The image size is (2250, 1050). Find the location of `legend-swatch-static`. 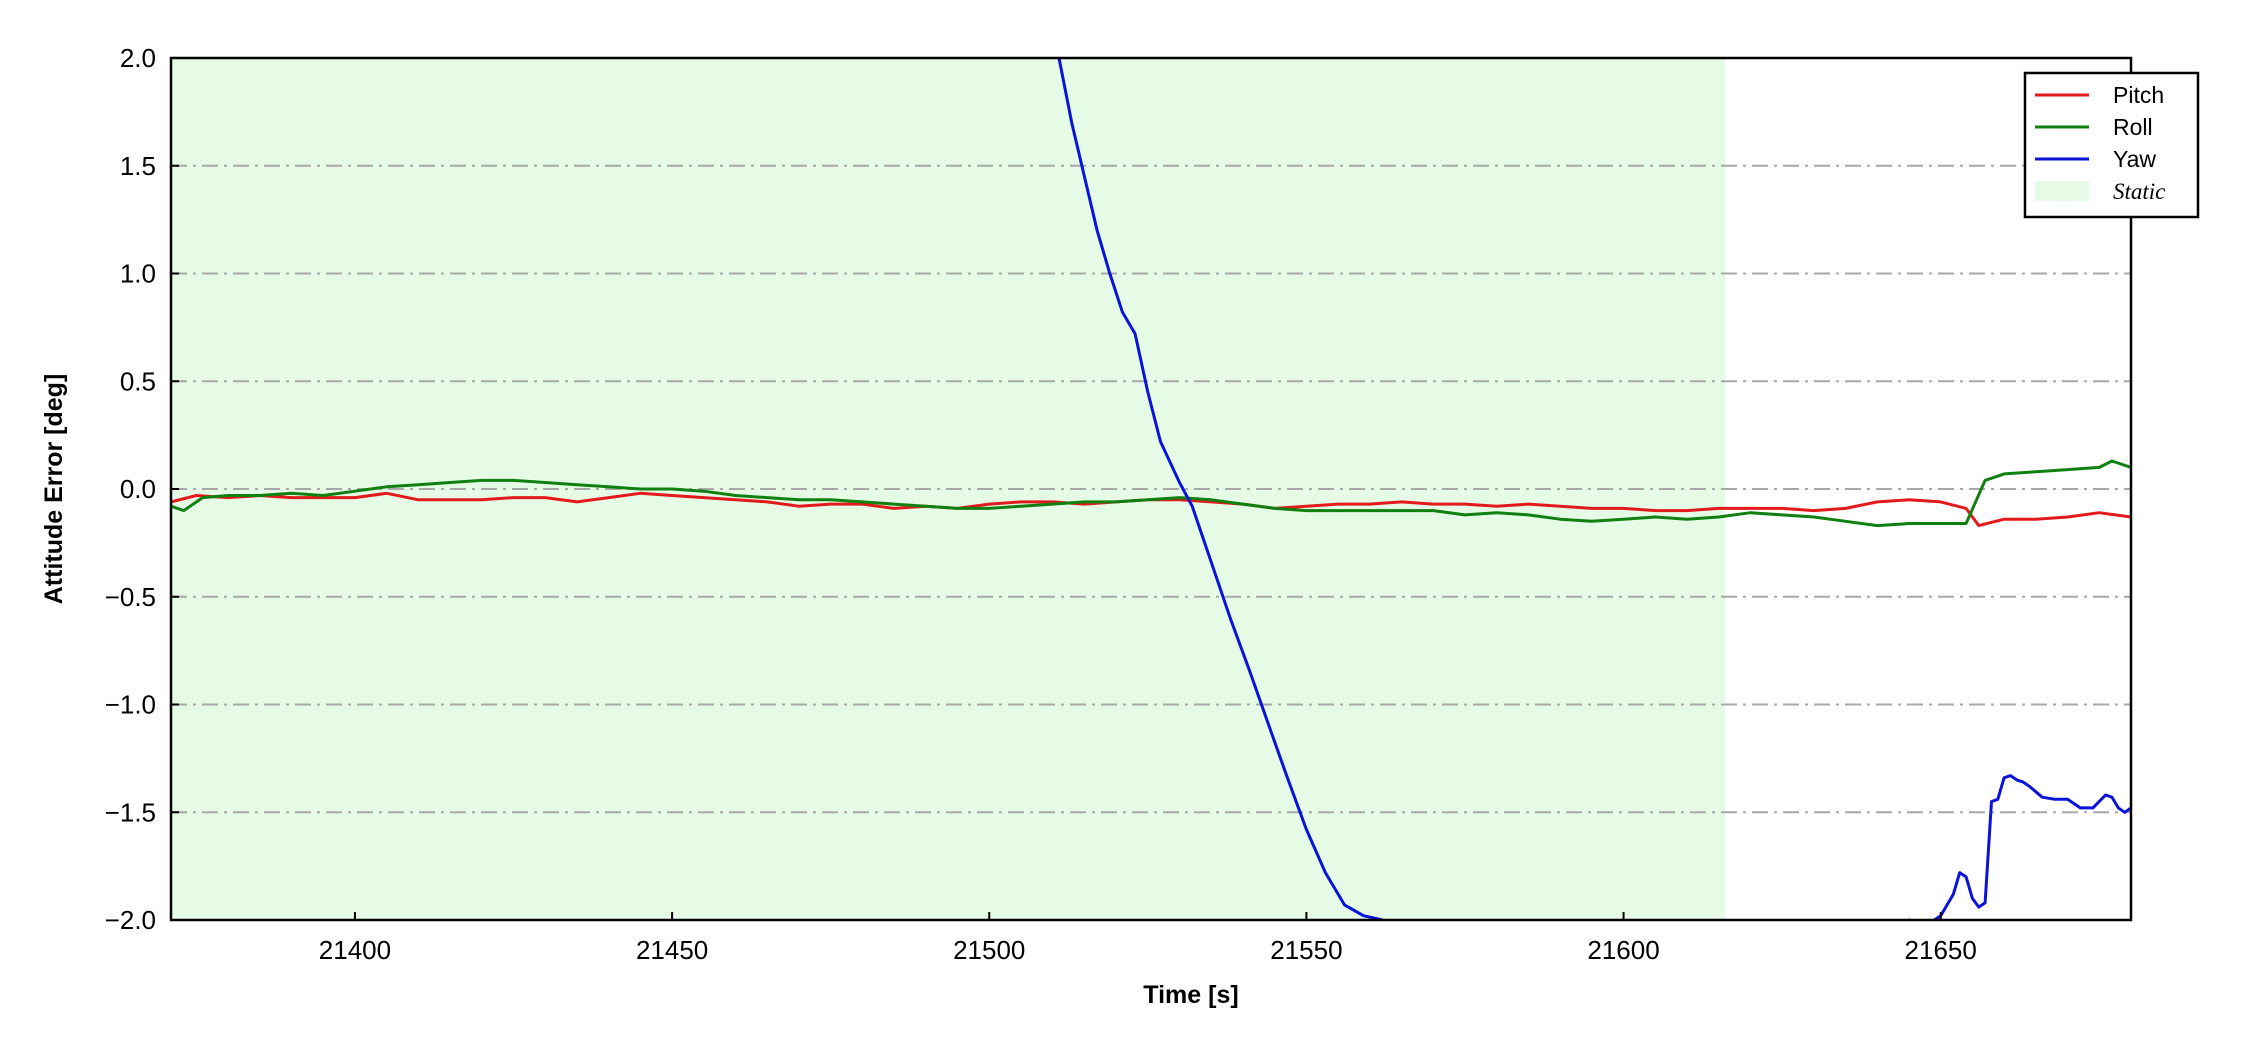

legend-swatch-static is located at coordinates (2062, 191).